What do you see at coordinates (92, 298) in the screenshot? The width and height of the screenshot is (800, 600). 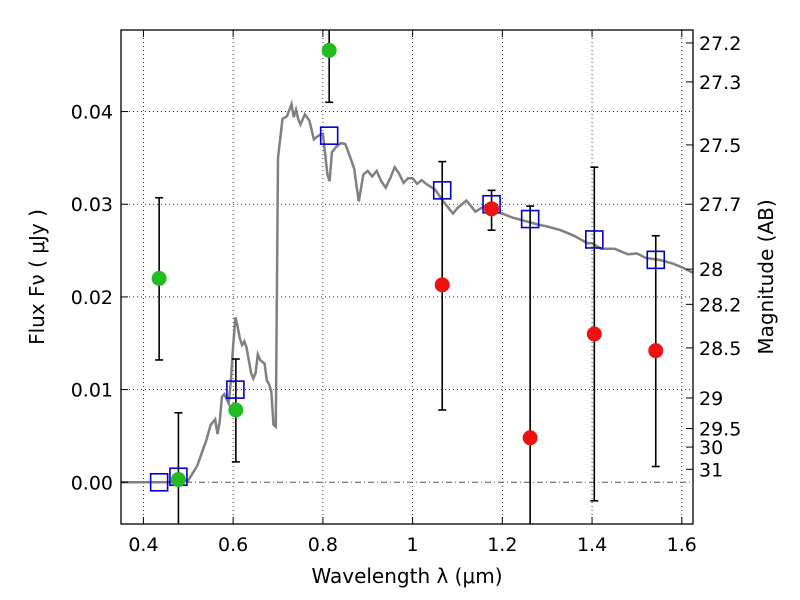 I see `y-tick-label: 0.02` at bounding box center [92, 298].